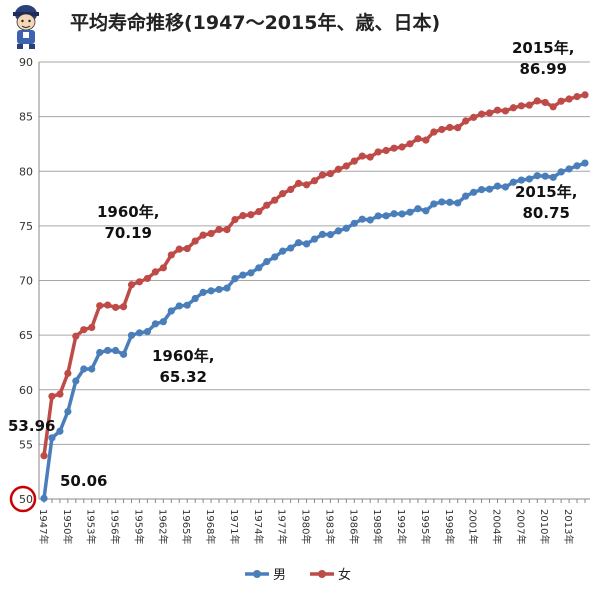 The height and width of the screenshot is (593, 599). Describe the element at coordinates (183, 377) in the screenshot. I see `annotation-male-1960-value: 65.32` at that location.